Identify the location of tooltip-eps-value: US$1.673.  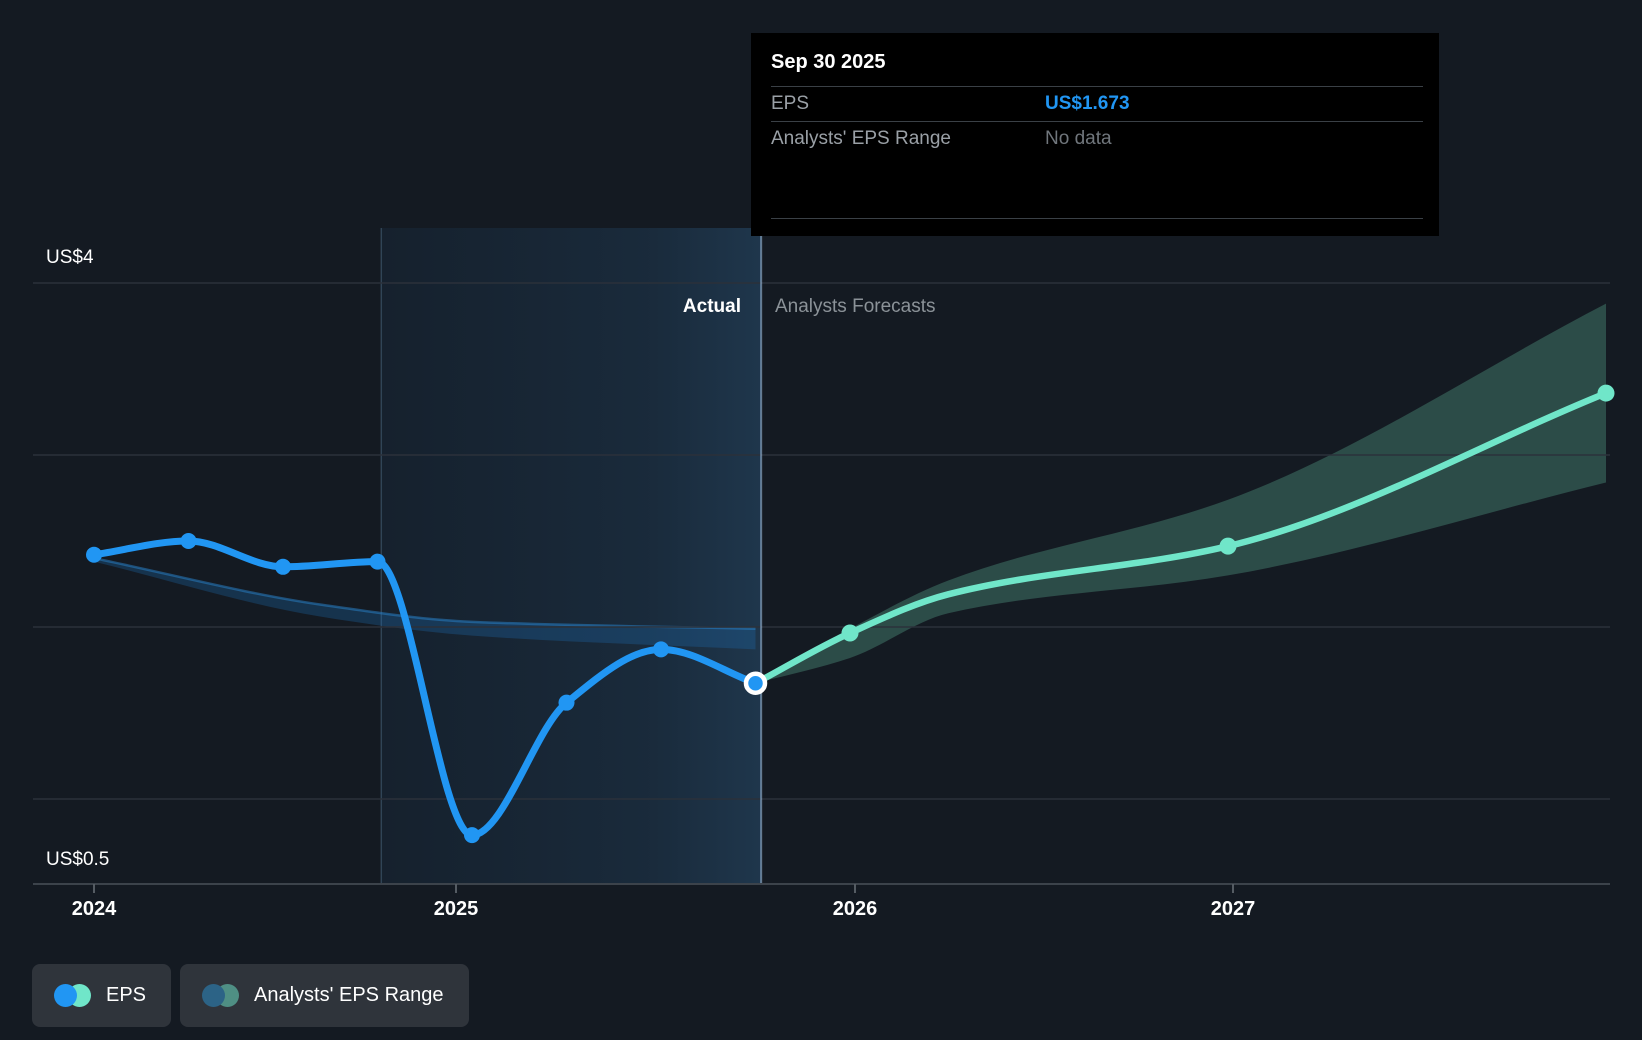
(1087, 103).